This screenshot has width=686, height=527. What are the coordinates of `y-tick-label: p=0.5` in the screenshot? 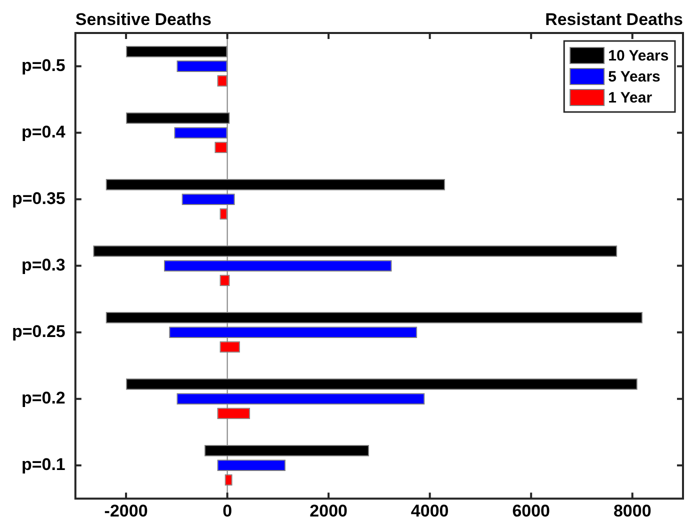 It's located at (43, 65).